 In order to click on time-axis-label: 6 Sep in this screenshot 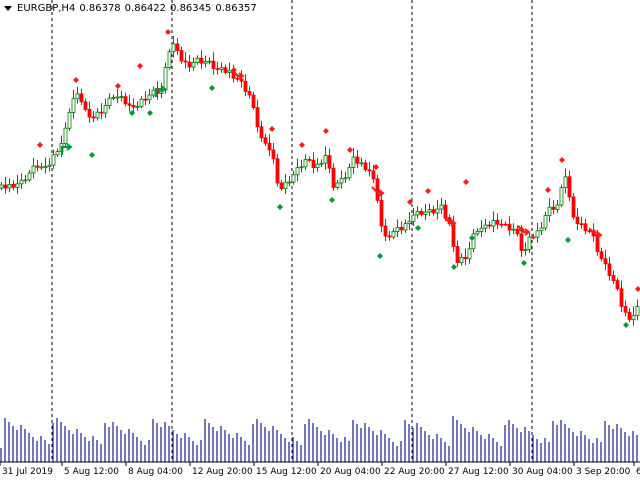, I will do `click(638, 472)`.